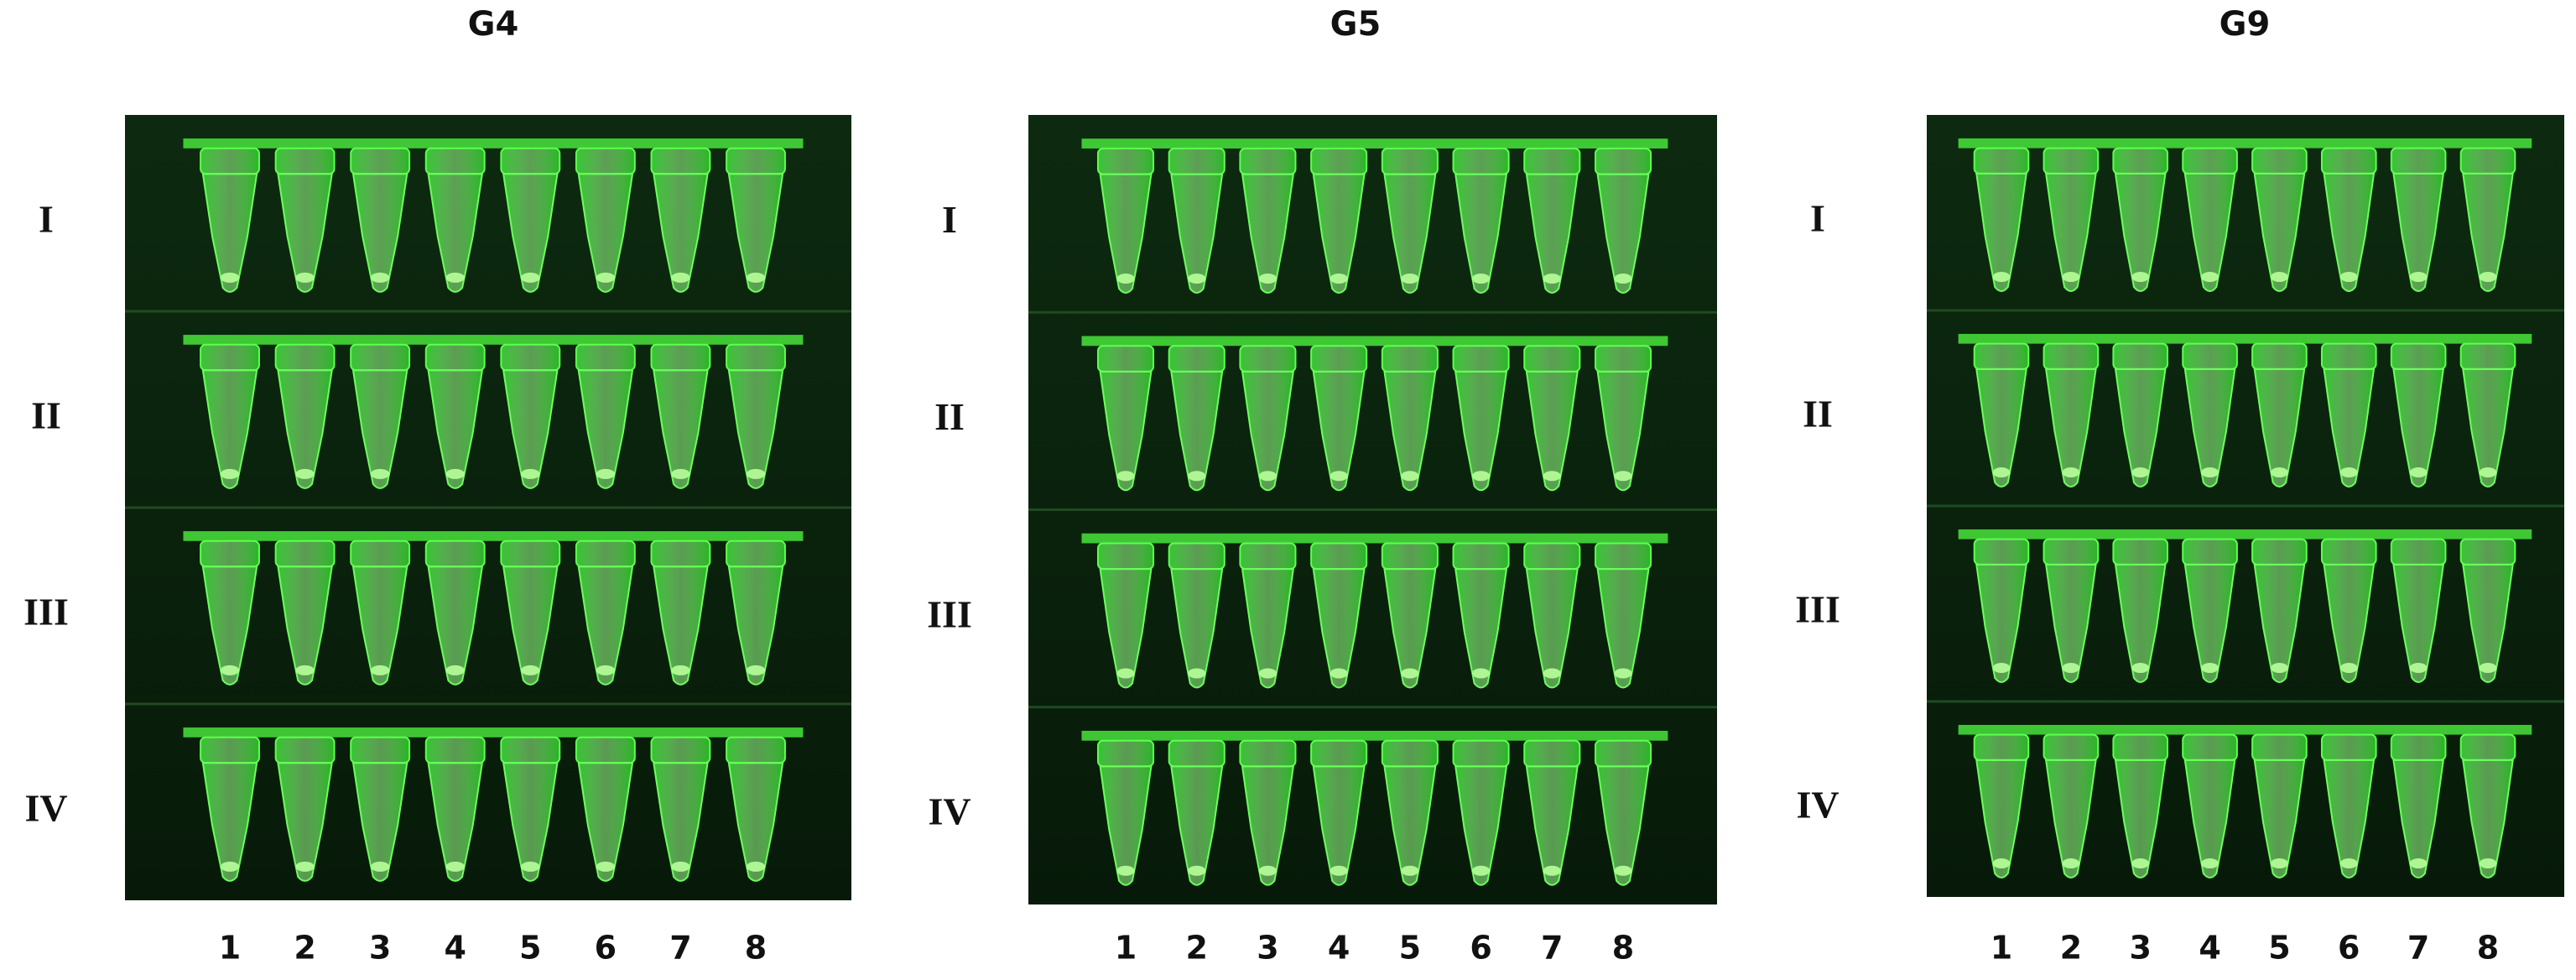 This screenshot has height=980, width=2576. Describe the element at coordinates (2488, 949) in the screenshot. I see `column-label: 8` at that location.